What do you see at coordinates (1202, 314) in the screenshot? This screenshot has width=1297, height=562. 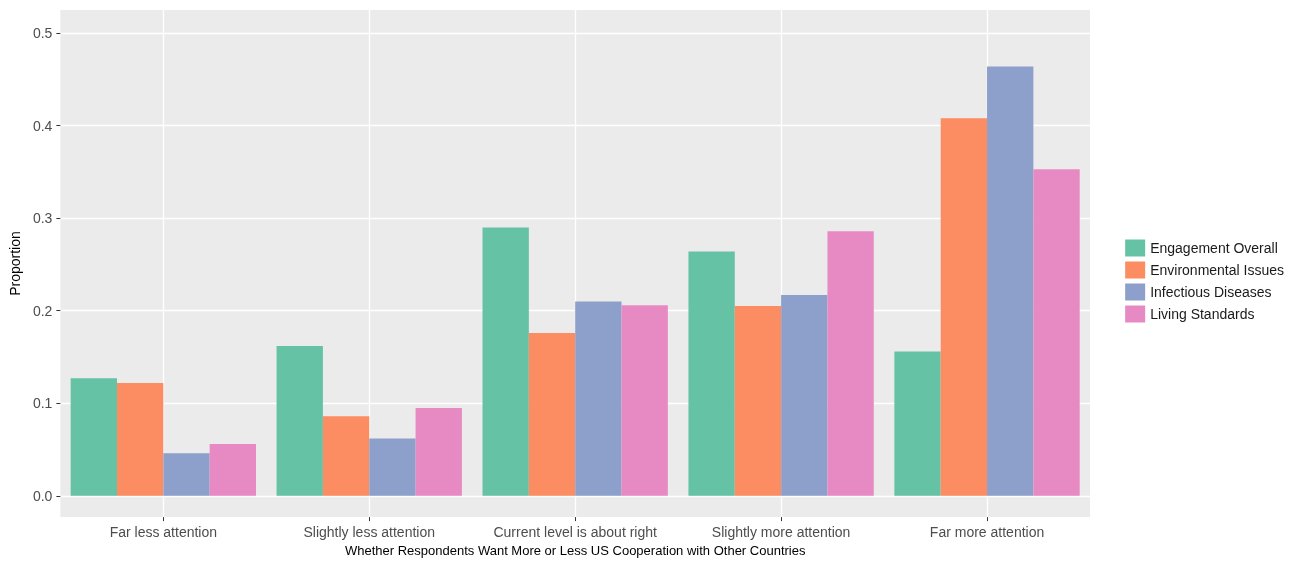 I see `legend-label: Living Standards` at bounding box center [1202, 314].